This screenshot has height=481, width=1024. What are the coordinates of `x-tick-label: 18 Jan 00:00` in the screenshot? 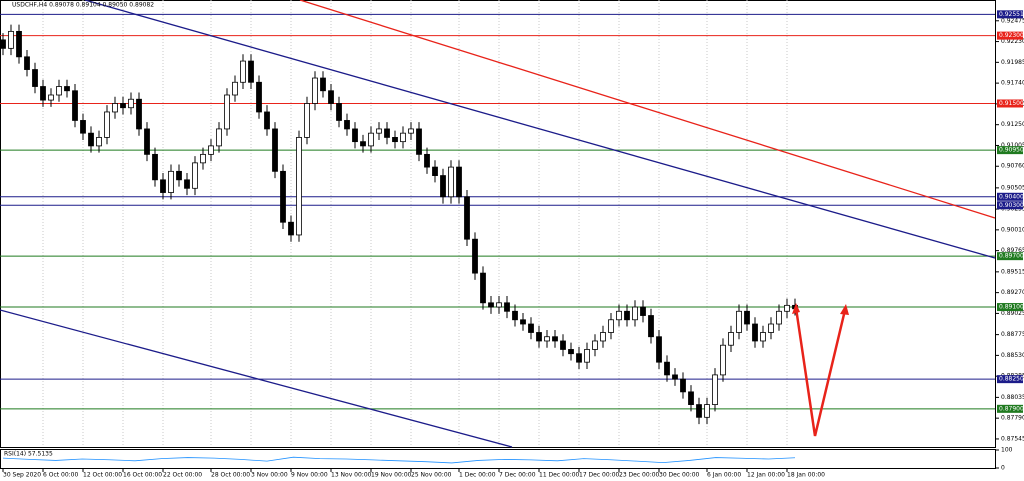 It's located at (806, 475).